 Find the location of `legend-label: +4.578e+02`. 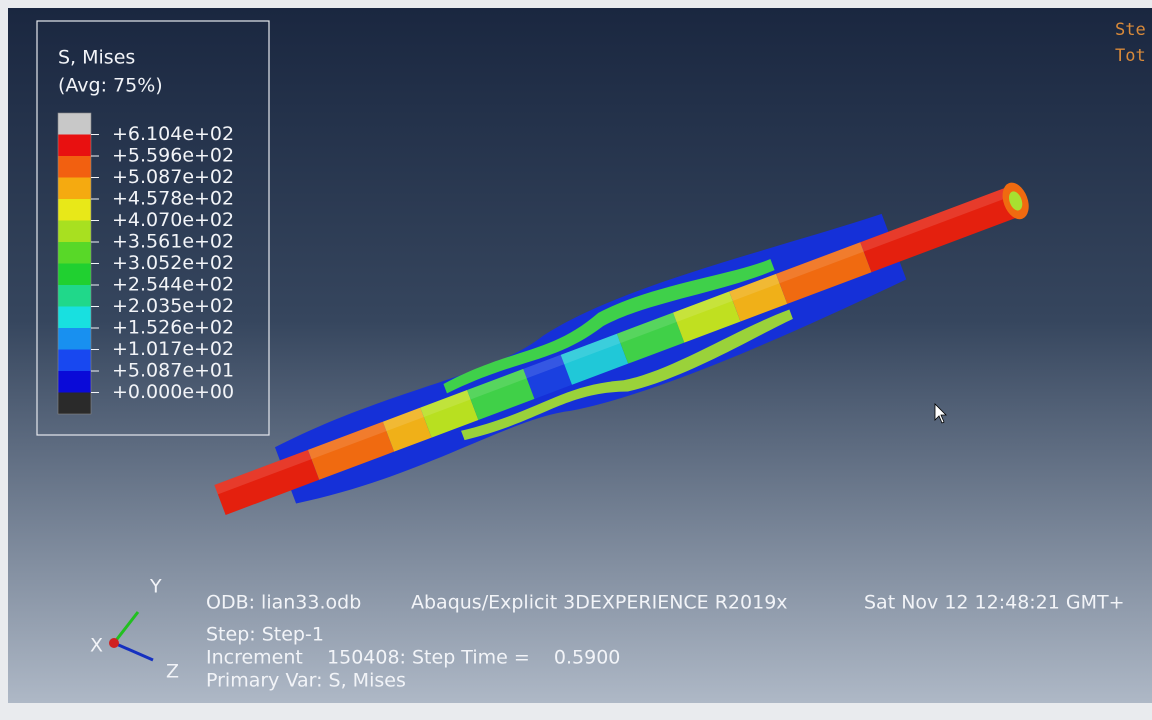

legend-label: +4.578e+02 is located at coordinates (173, 199).